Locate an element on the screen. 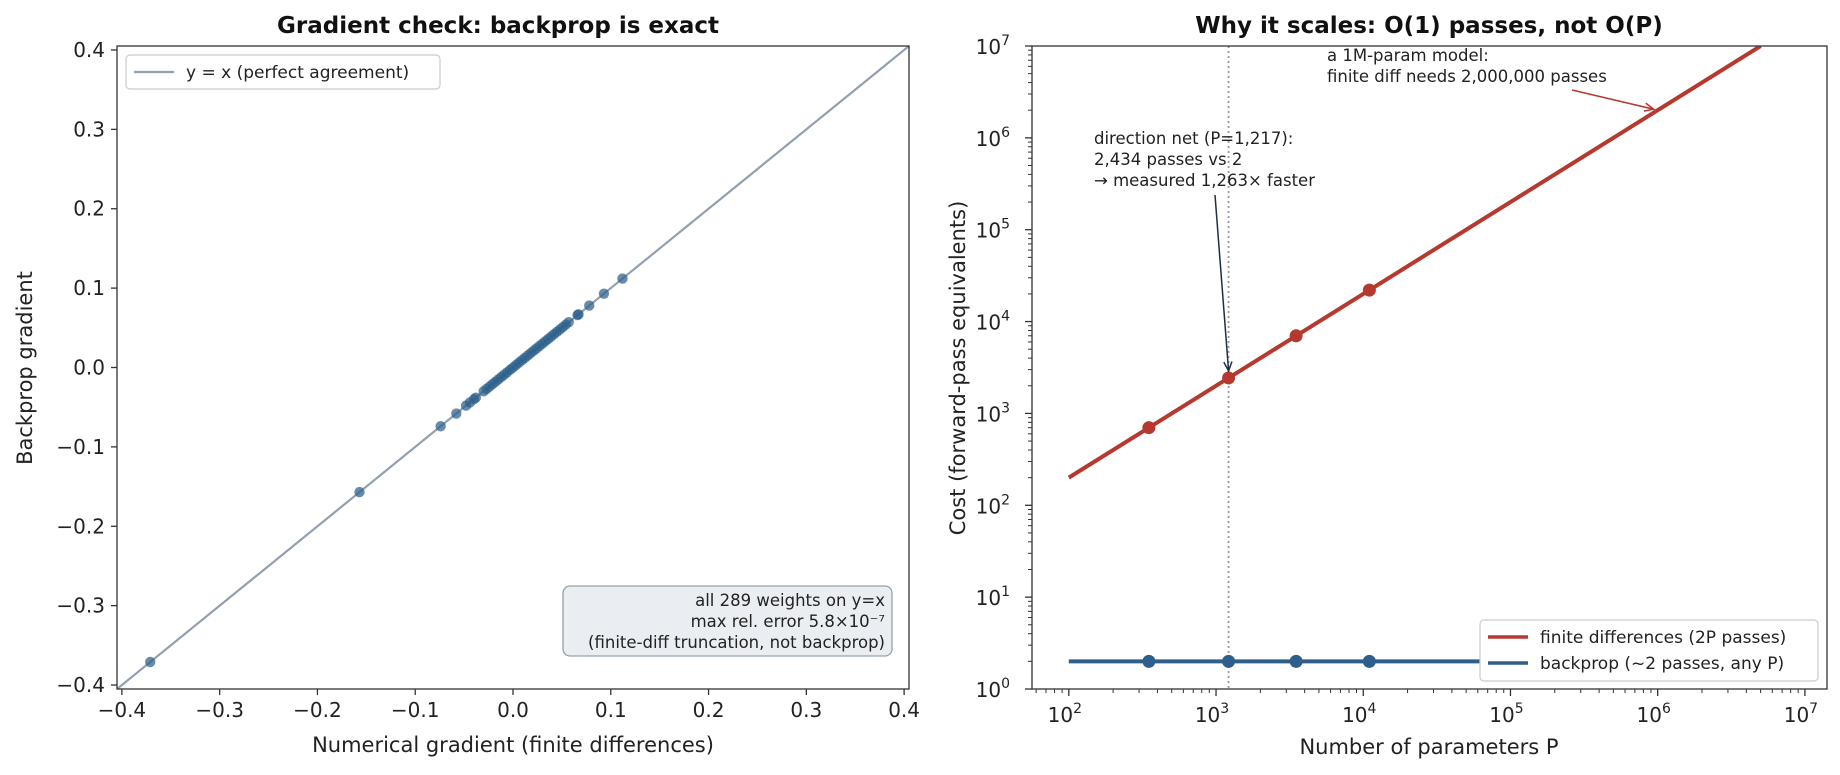  left-legend-box is located at coordinates (283, 72).